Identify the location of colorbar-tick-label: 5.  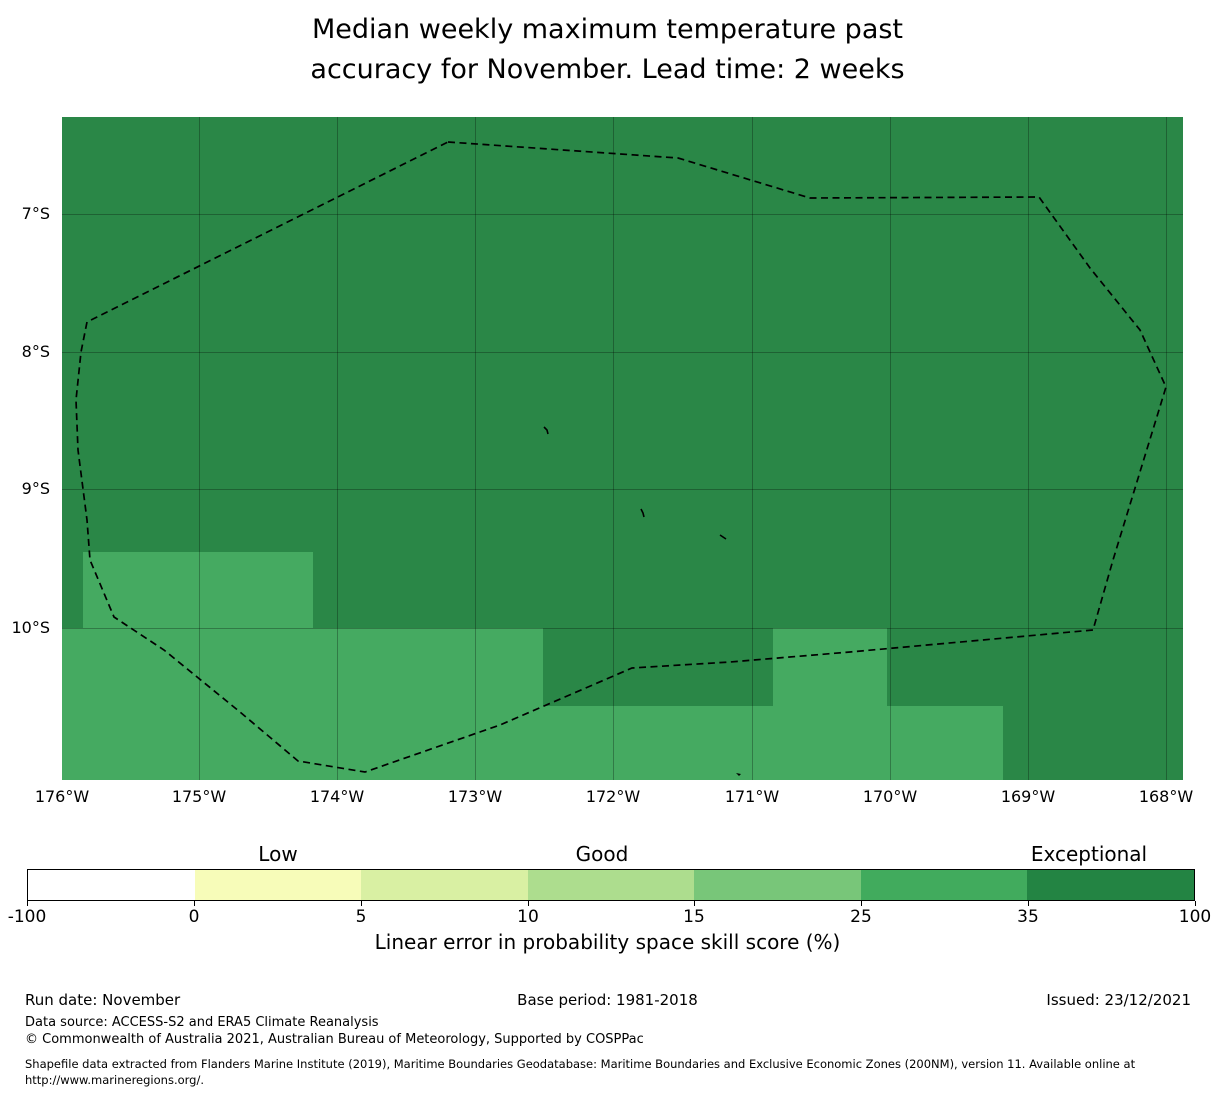
(361, 917).